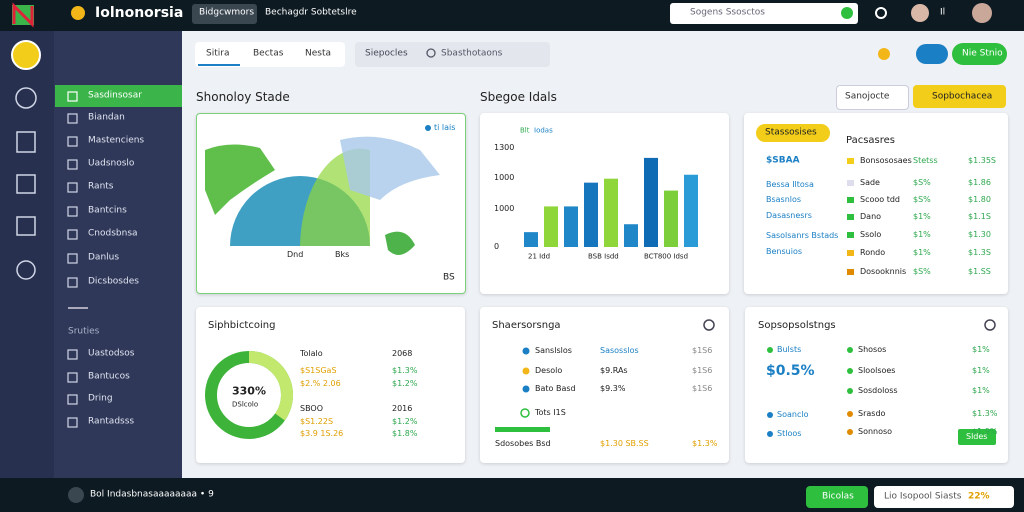 This screenshot has height=512, width=1024. I want to click on row-name: Bato Basd, so click(555, 388).